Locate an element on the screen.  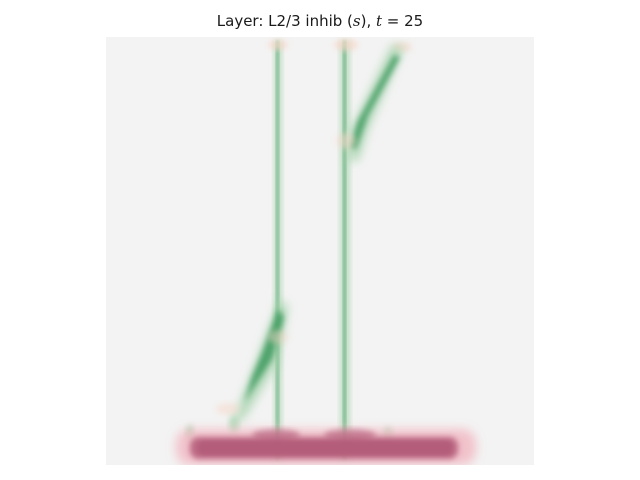
vertical-trace-right is located at coordinates (345, 250).